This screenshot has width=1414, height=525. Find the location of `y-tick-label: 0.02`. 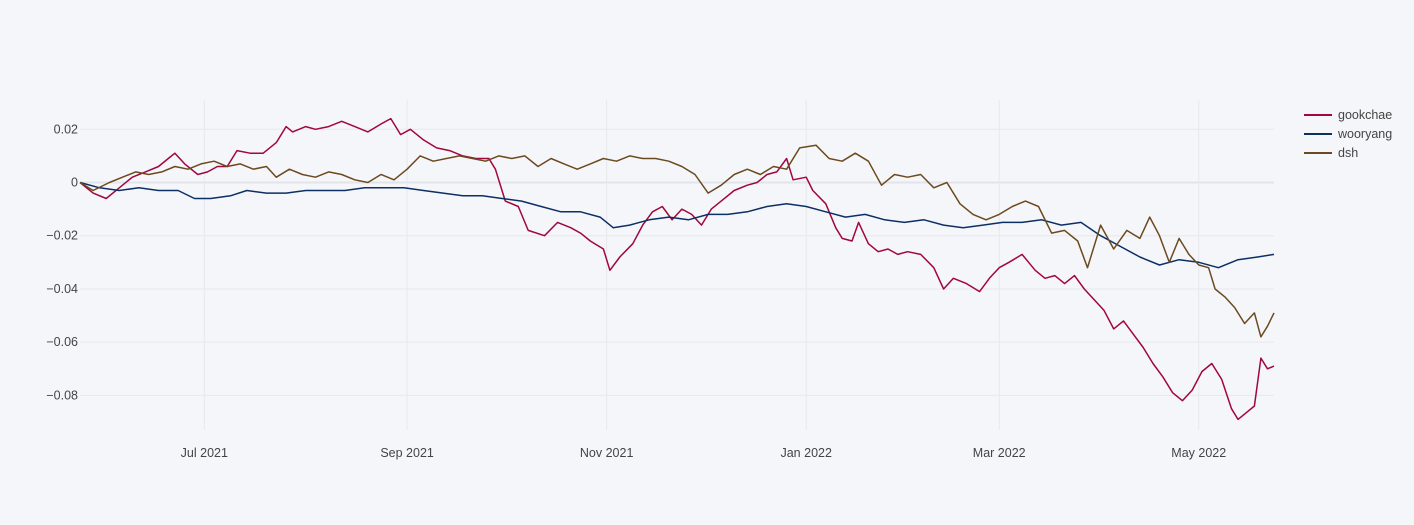

y-tick-label: 0.02 is located at coordinates (66, 129).